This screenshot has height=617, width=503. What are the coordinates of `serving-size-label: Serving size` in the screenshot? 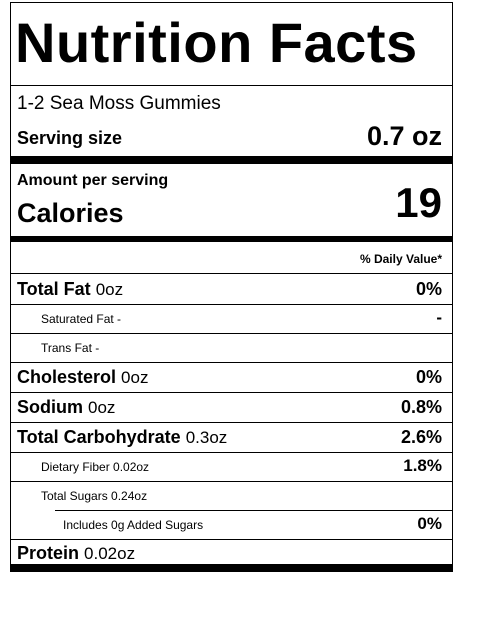 It's located at (70, 138).